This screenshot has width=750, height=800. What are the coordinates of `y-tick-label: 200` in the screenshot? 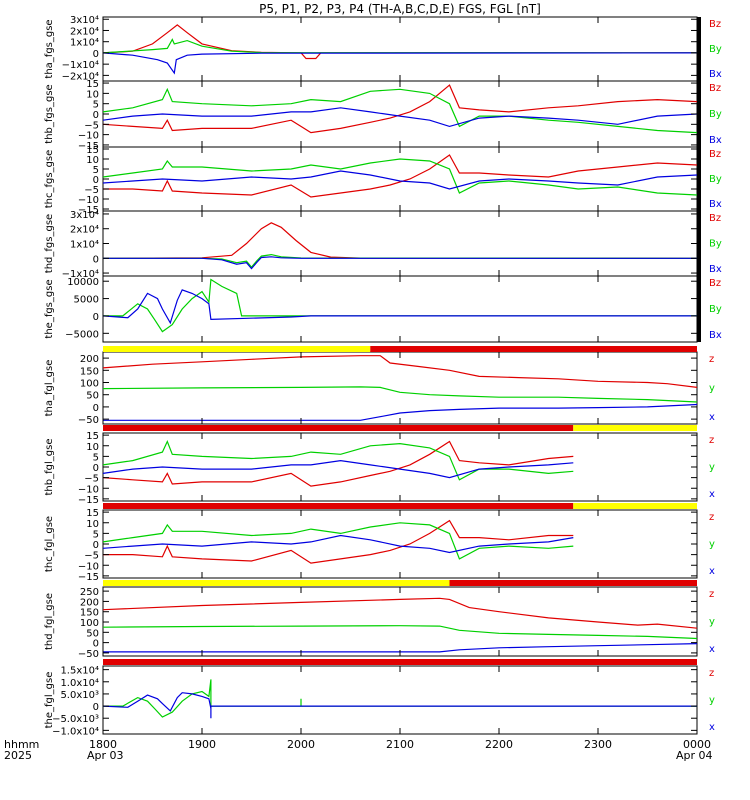 It's located at (89, 359).